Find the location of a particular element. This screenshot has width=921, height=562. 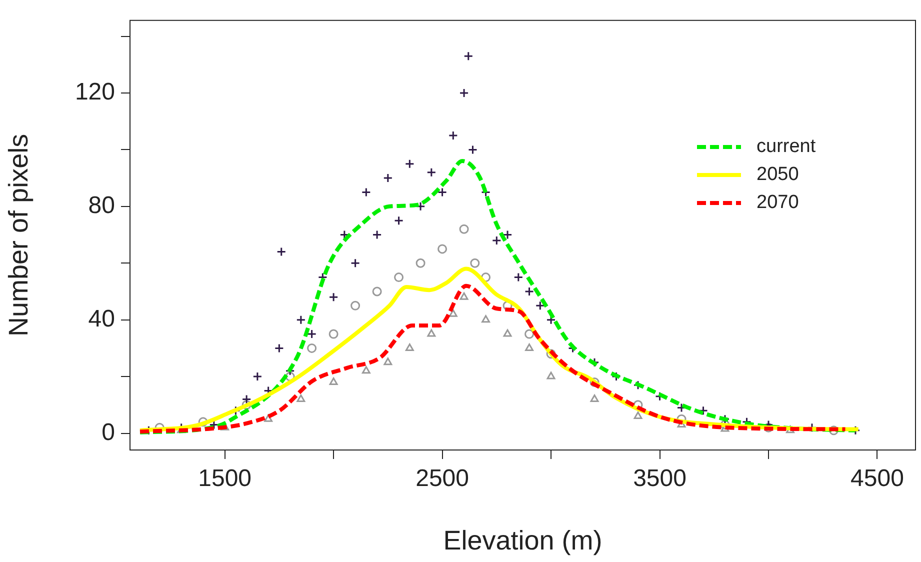

y-axis-title: Number of pixels is located at coordinates (19, 235).